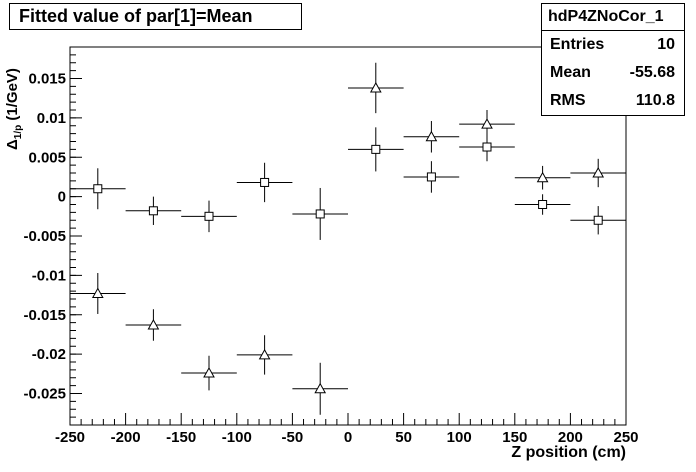 This screenshot has height=472, width=696. I want to click on y-tick-label: 0.005, so click(47, 157).